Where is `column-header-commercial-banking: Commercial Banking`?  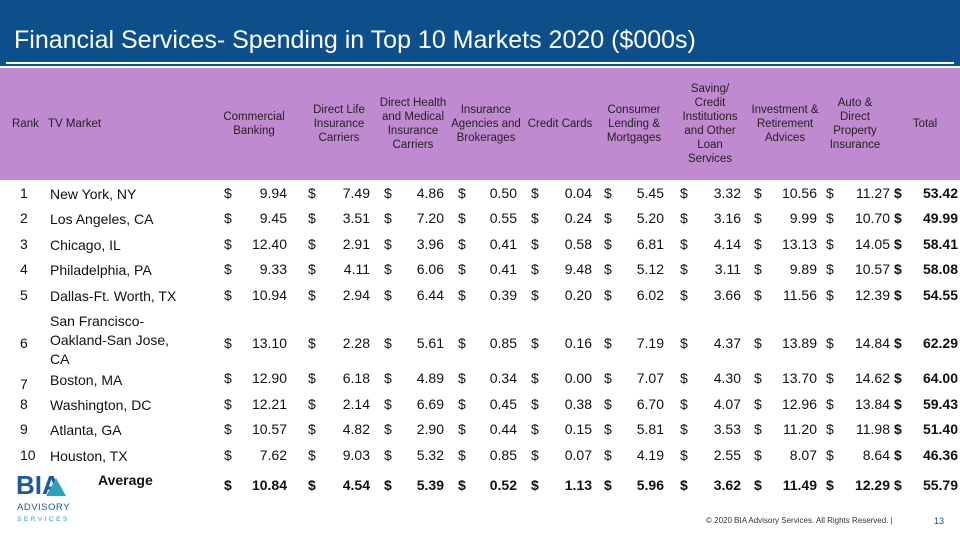 column-header-commercial-banking: Commercial Banking is located at coordinates (254, 124).